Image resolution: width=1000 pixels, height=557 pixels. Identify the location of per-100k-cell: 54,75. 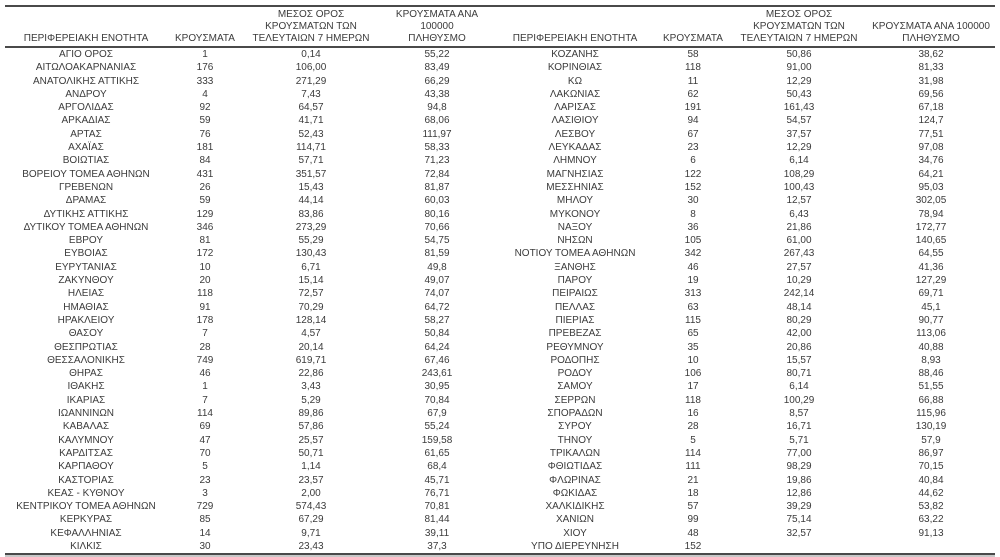
(437, 241).